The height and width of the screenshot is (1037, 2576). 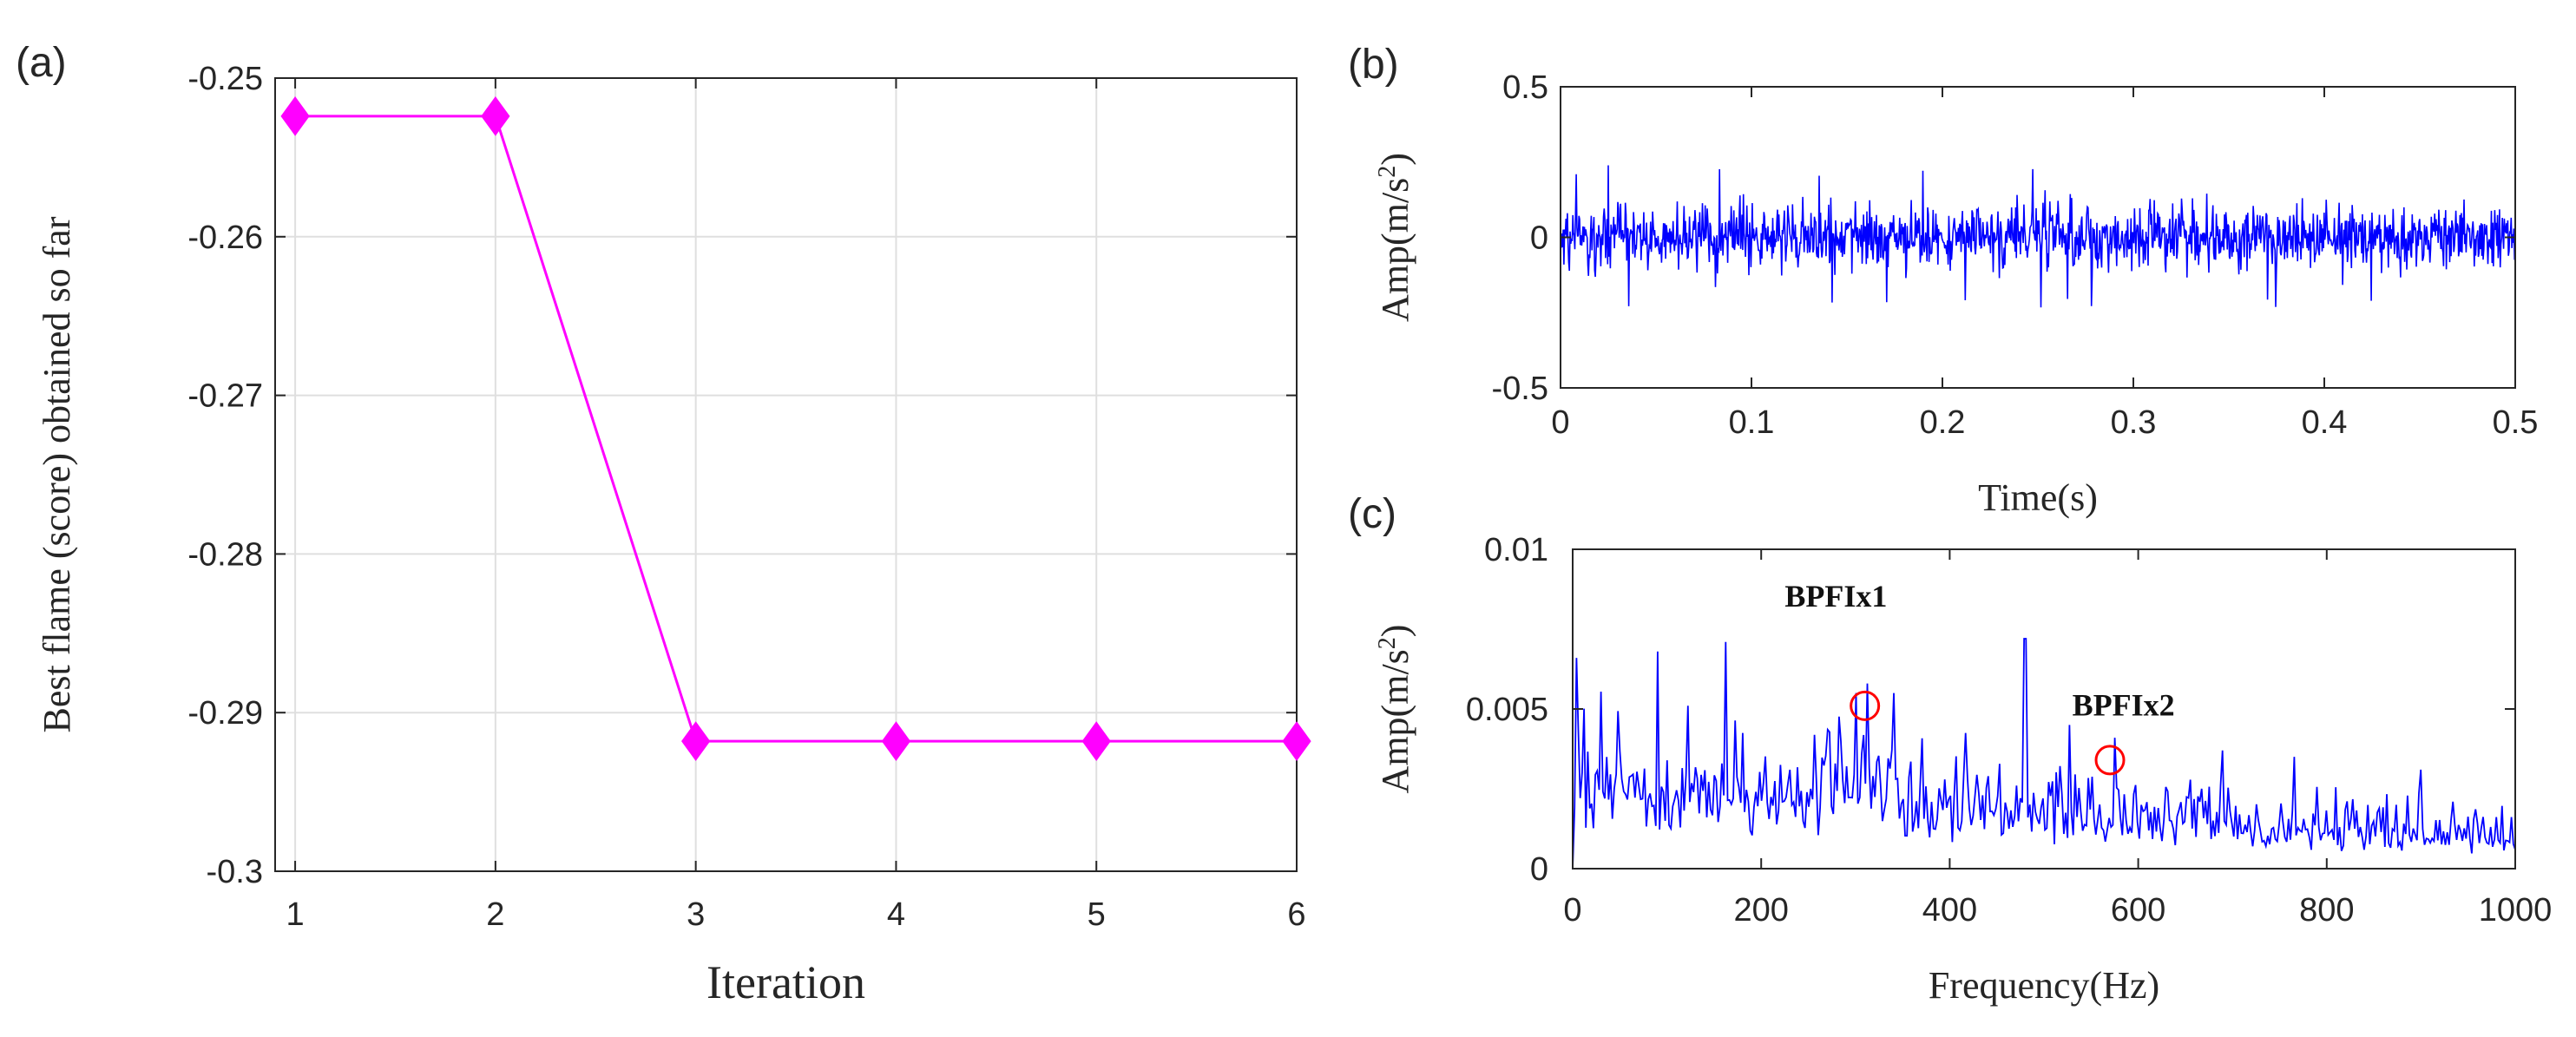 What do you see at coordinates (696, 914) in the screenshot?
I see `x-tick-label: 3` at bounding box center [696, 914].